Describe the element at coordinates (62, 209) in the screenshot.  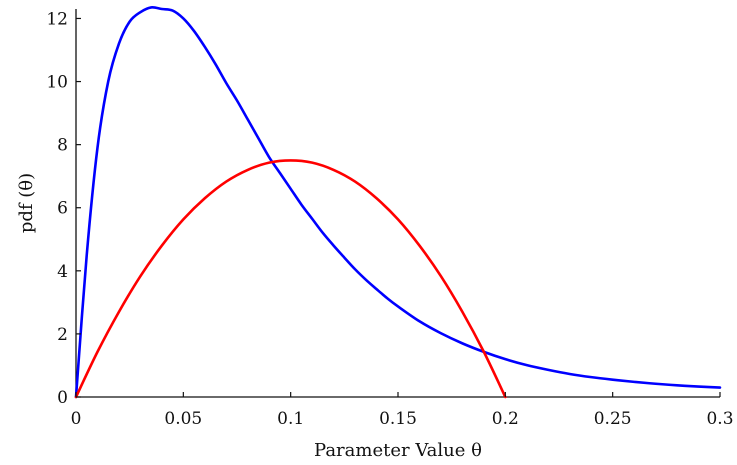
I see `y-tick-label: 6` at that location.